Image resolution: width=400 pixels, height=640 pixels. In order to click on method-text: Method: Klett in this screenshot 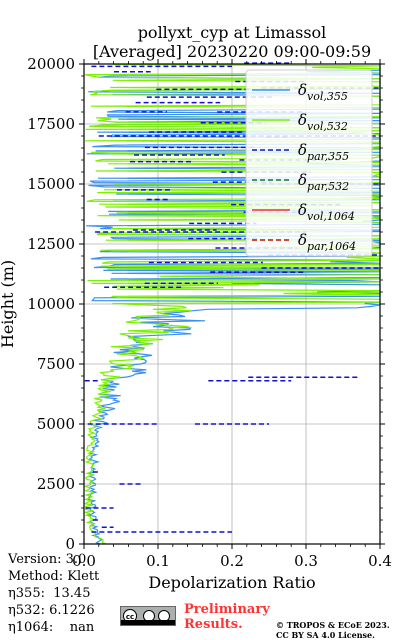, I will do `click(54, 576)`.